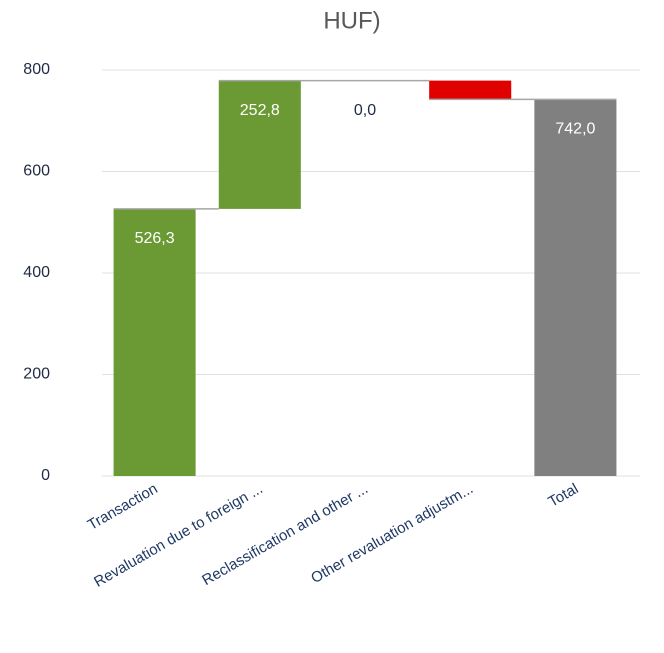 This screenshot has width=664, height=653. Describe the element at coordinates (45, 475) in the screenshot. I see `y-tick-label: 0` at that location.